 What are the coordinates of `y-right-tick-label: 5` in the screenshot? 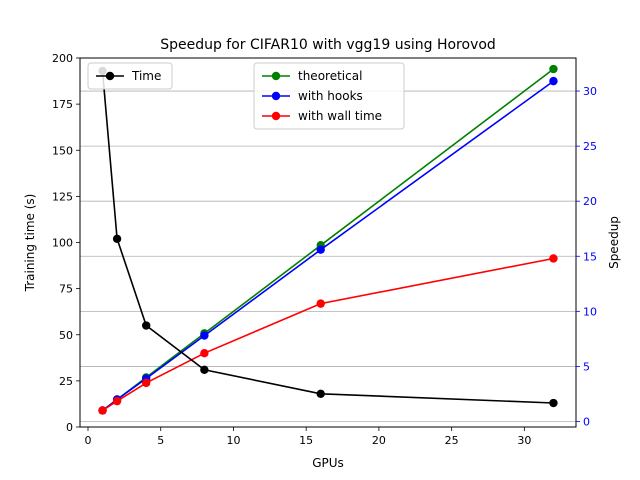 It's located at (586, 366).